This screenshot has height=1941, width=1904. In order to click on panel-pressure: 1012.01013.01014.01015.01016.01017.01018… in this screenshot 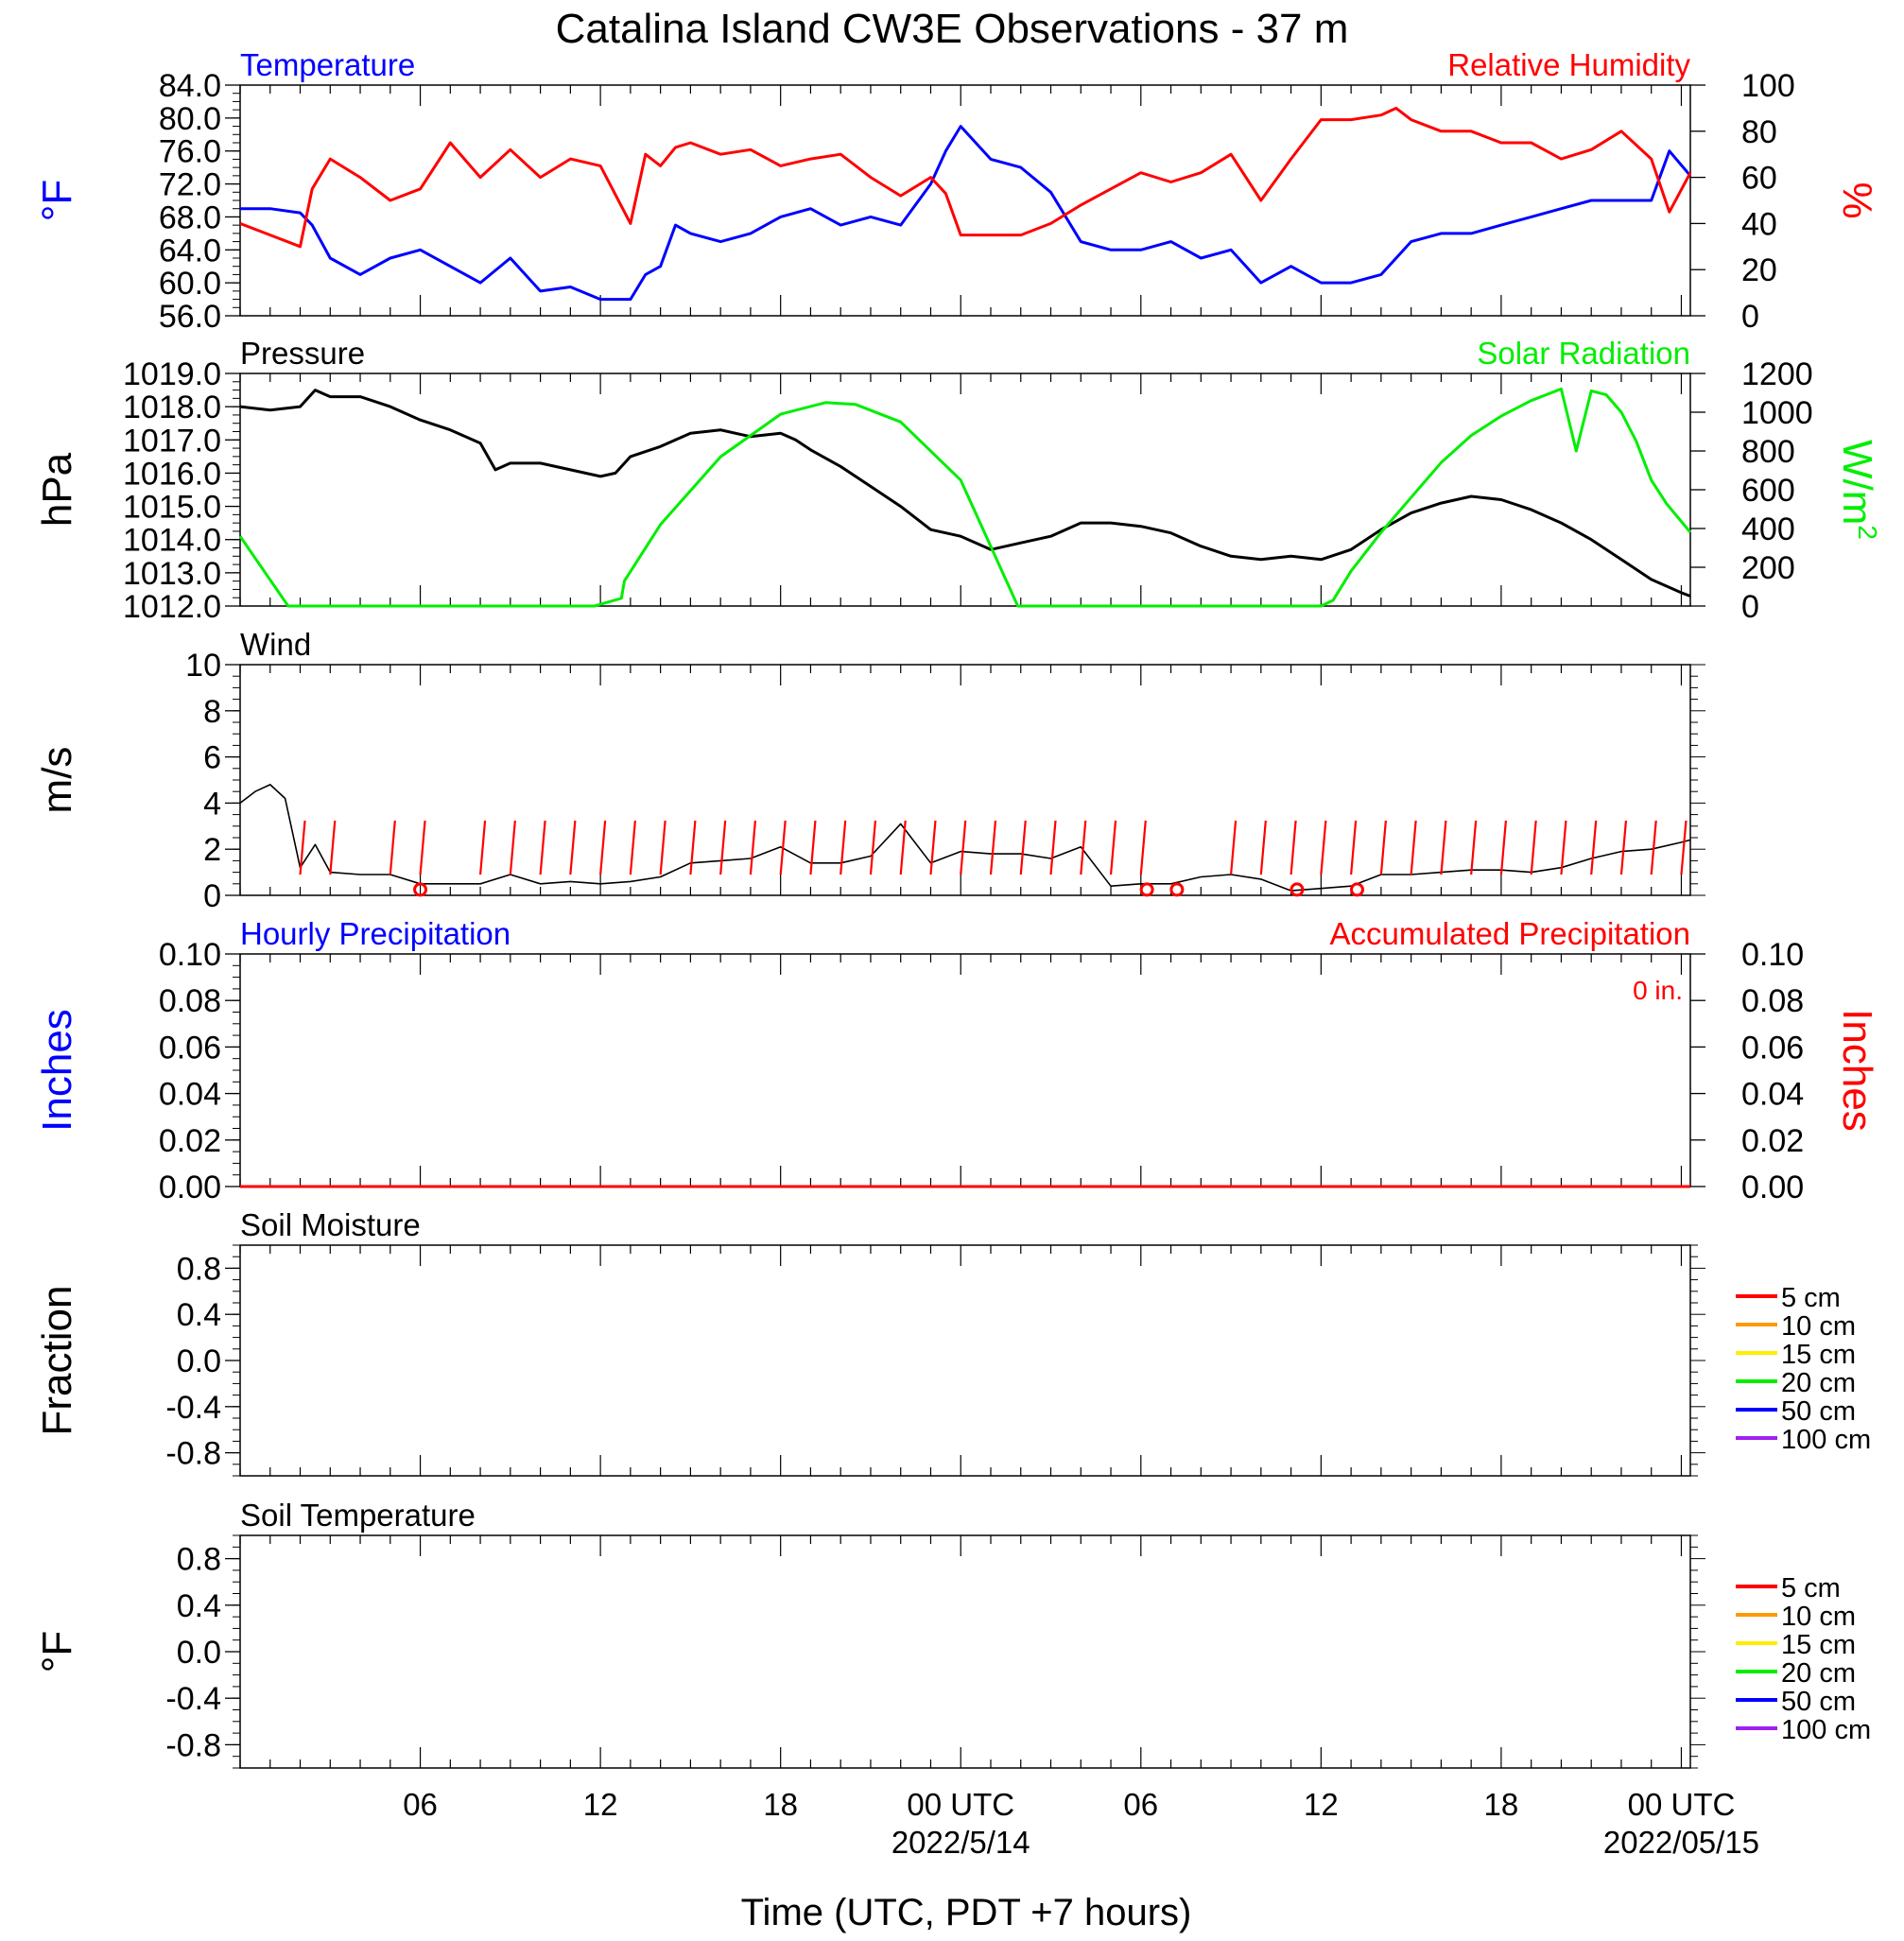, I will do `click(958, 481)`.